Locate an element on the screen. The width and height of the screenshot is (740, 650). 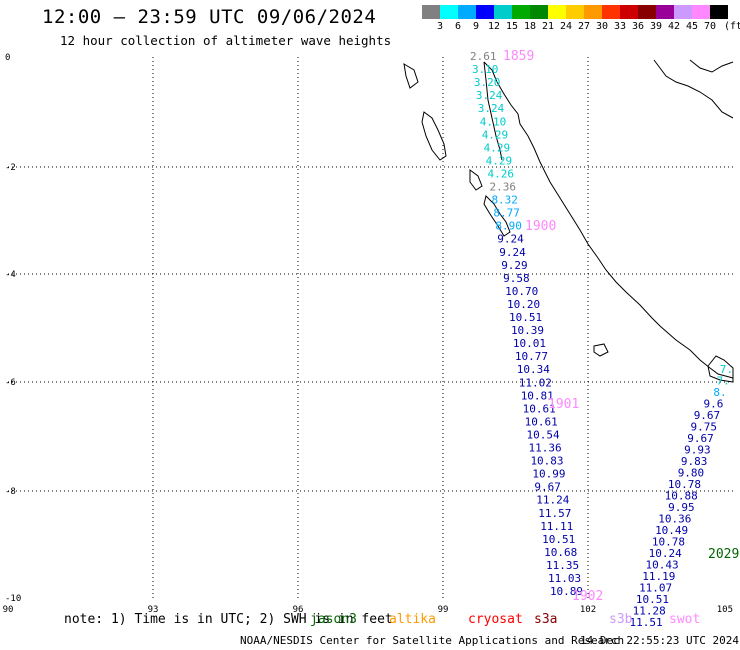
malay-peninsula-coast is located at coordinates (693, 89).